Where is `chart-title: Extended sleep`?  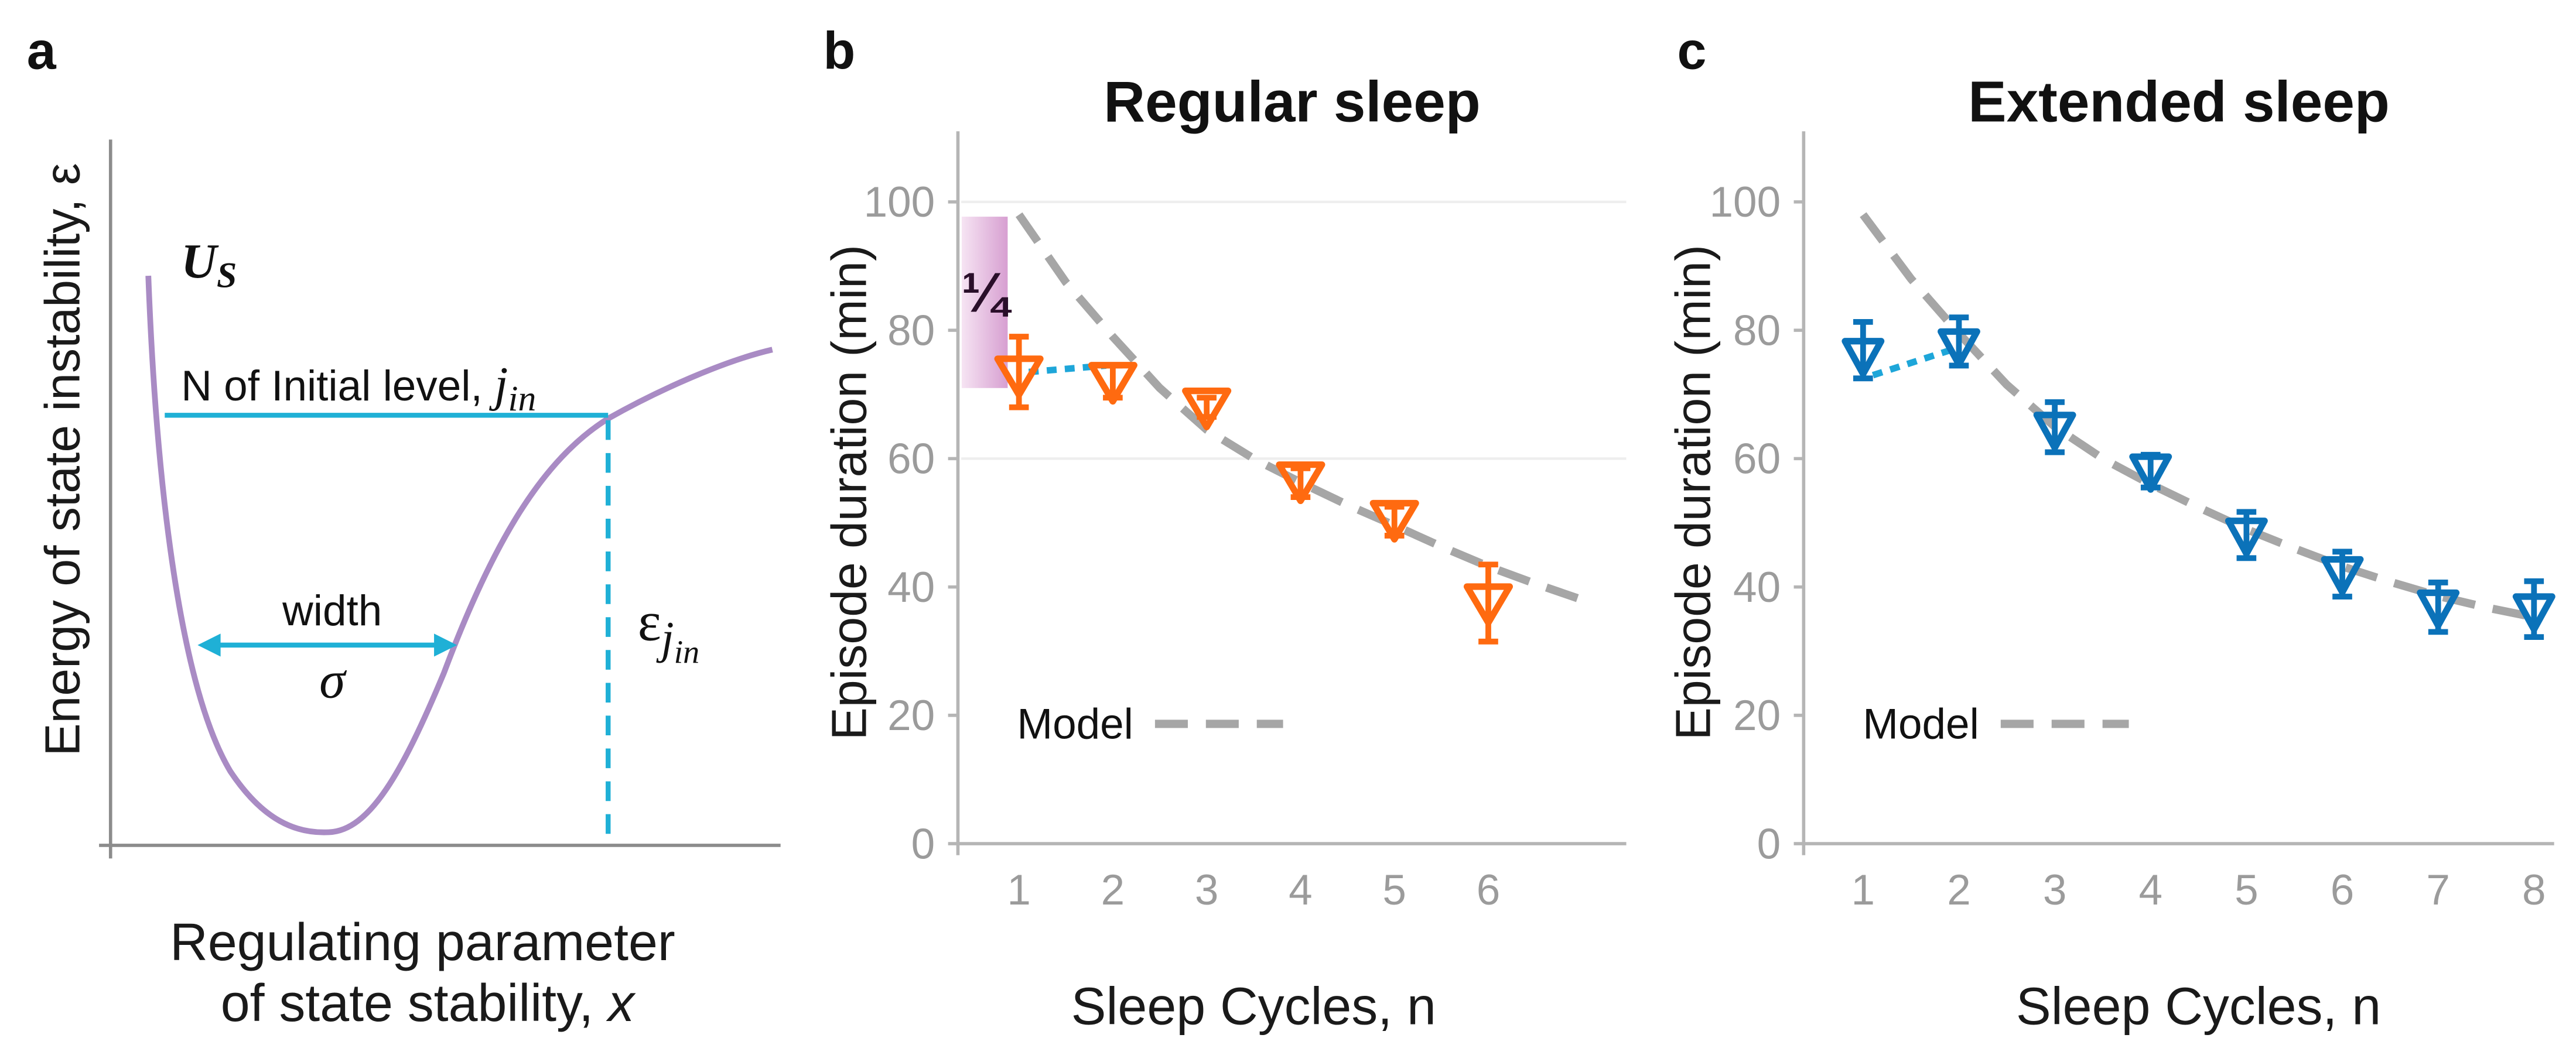 chart-title: Extended sleep is located at coordinates (2179, 101).